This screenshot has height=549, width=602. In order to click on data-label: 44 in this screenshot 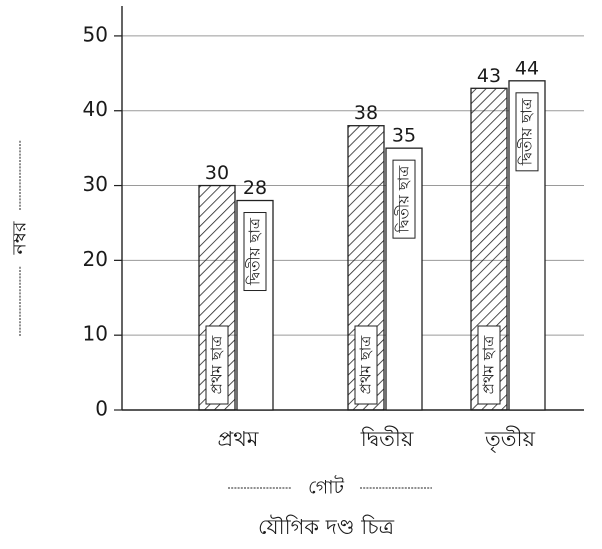, I will do `click(527, 68)`.